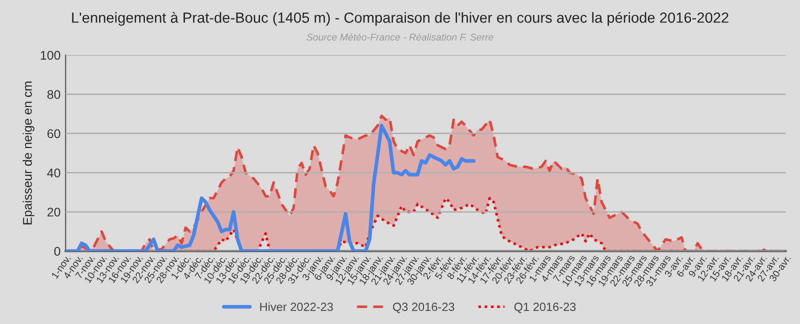  What do you see at coordinates (423, 308) in the screenshot?
I see `legend-label: Q3 2016-23` at bounding box center [423, 308].